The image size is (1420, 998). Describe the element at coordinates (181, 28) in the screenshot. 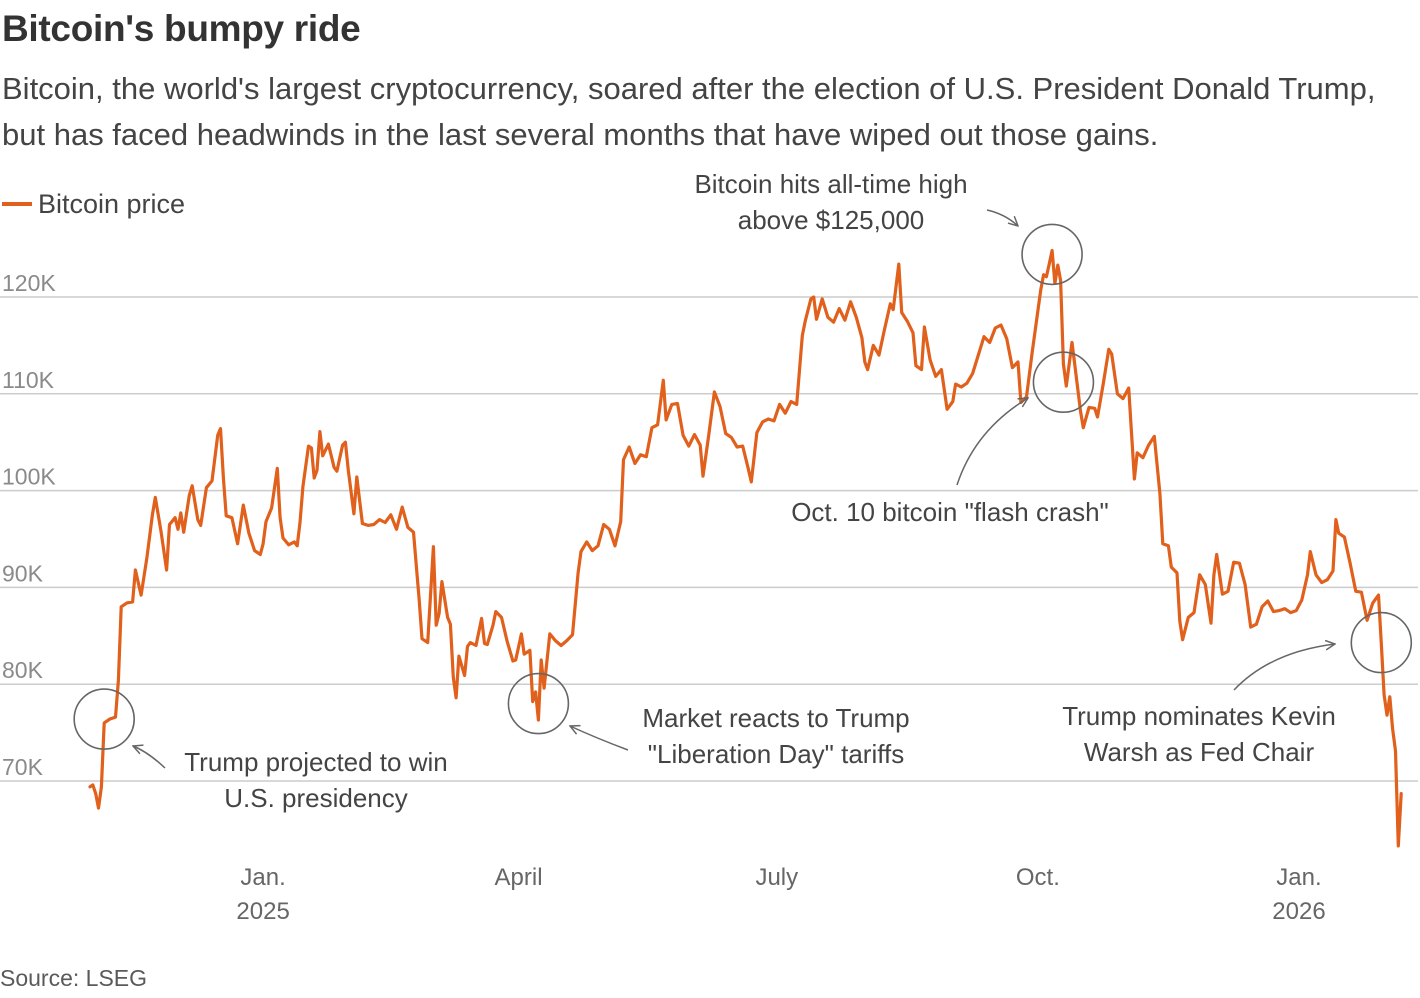

I see `chart-title: Bitcoin's bumpy ride` at that location.